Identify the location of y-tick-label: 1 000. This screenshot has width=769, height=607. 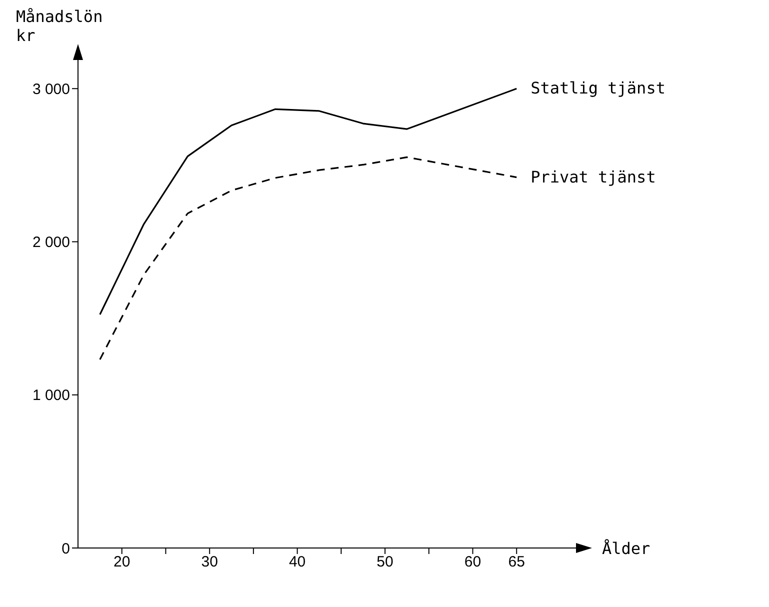
(51, 395).